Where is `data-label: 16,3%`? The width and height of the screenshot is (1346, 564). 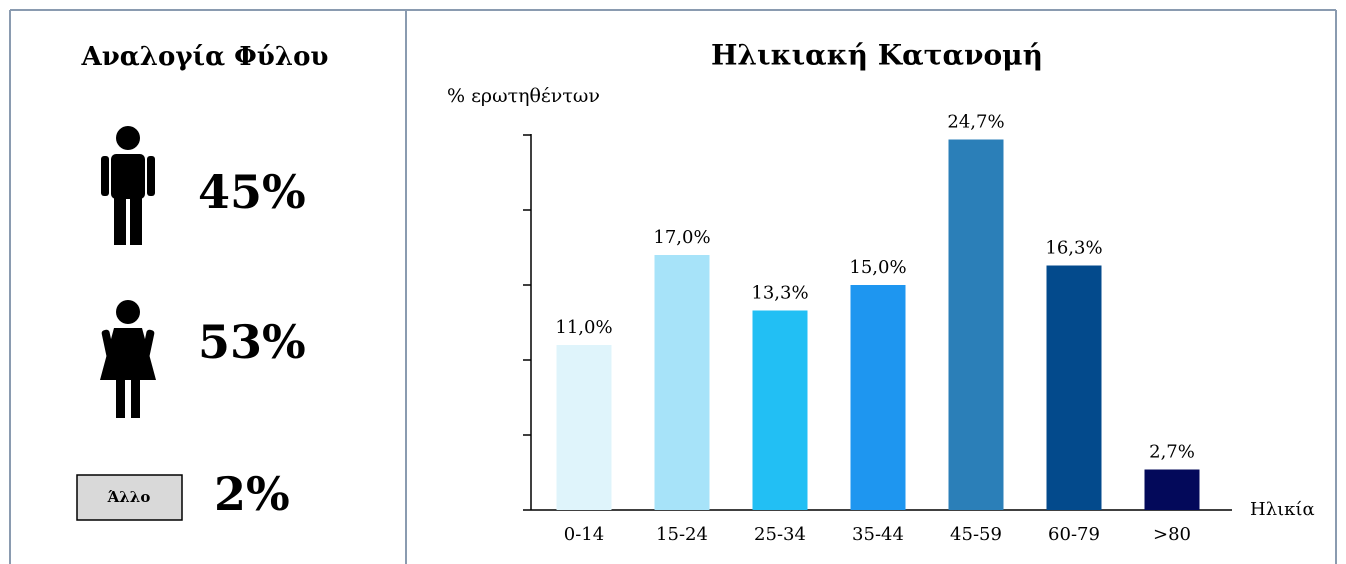
data-label: 16,3% is located at coordinates (1073, 248).